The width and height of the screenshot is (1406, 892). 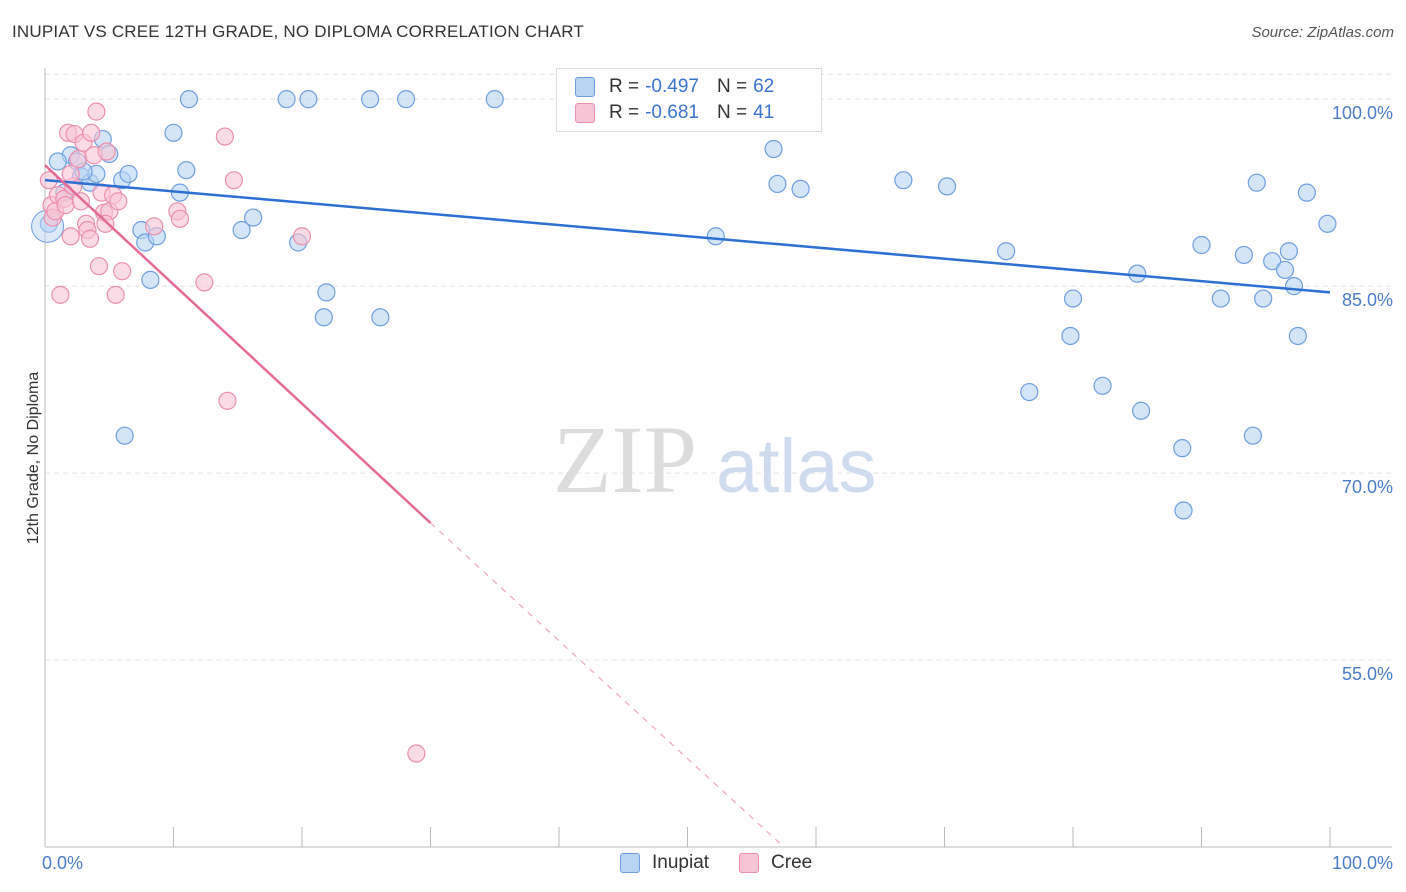 What do you see at coordinates (687, 236) in the screenshot?
I see `inupiat-trend-line` at bounding box center [687, 236].